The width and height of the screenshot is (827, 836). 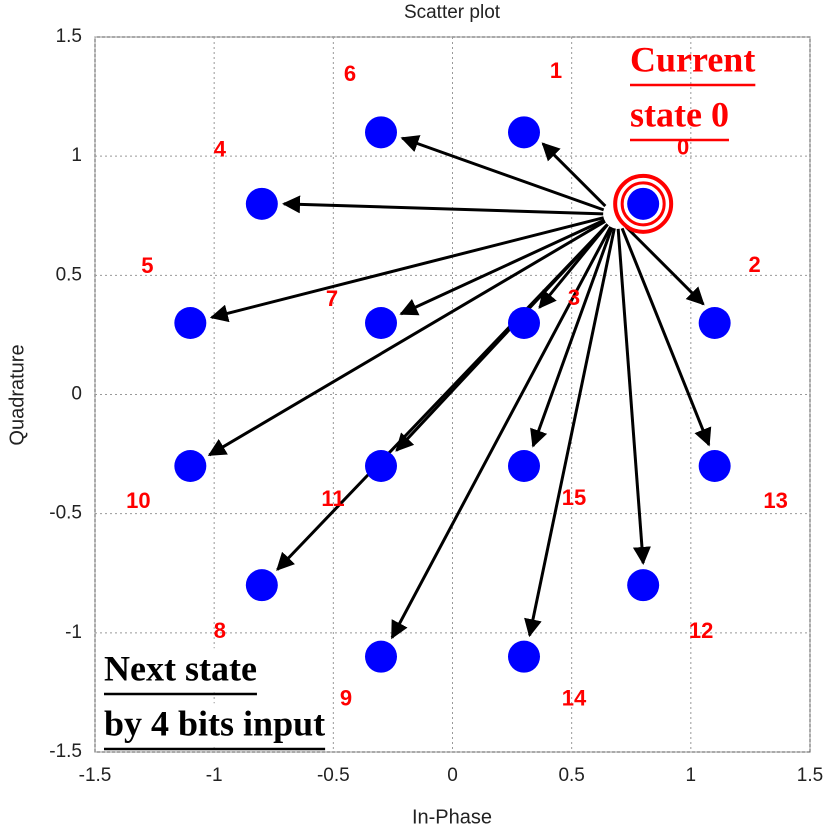 I want to click on point-label: 4, so click(x=220, y=149).